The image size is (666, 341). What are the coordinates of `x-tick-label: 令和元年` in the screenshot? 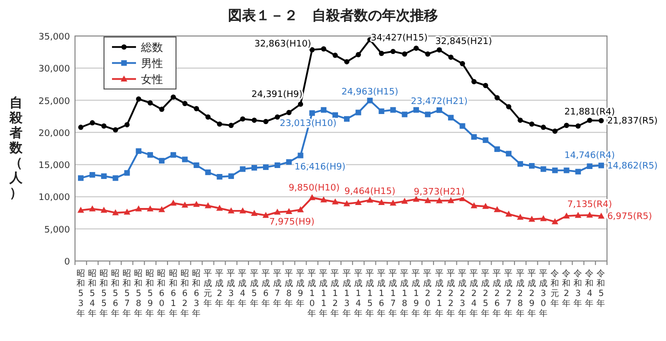 It's located at (555, 288).